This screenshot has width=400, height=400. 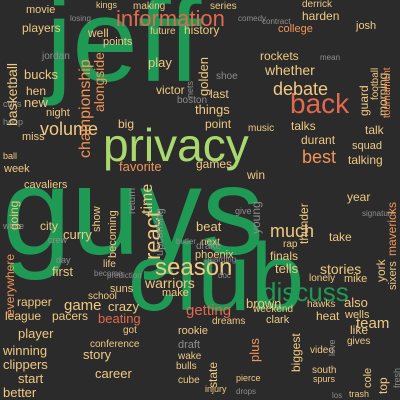 What do you see at coordinates (124, 53) in the screenshot?
I see `word-jeff: jeff` at bounding box center [124, 53].